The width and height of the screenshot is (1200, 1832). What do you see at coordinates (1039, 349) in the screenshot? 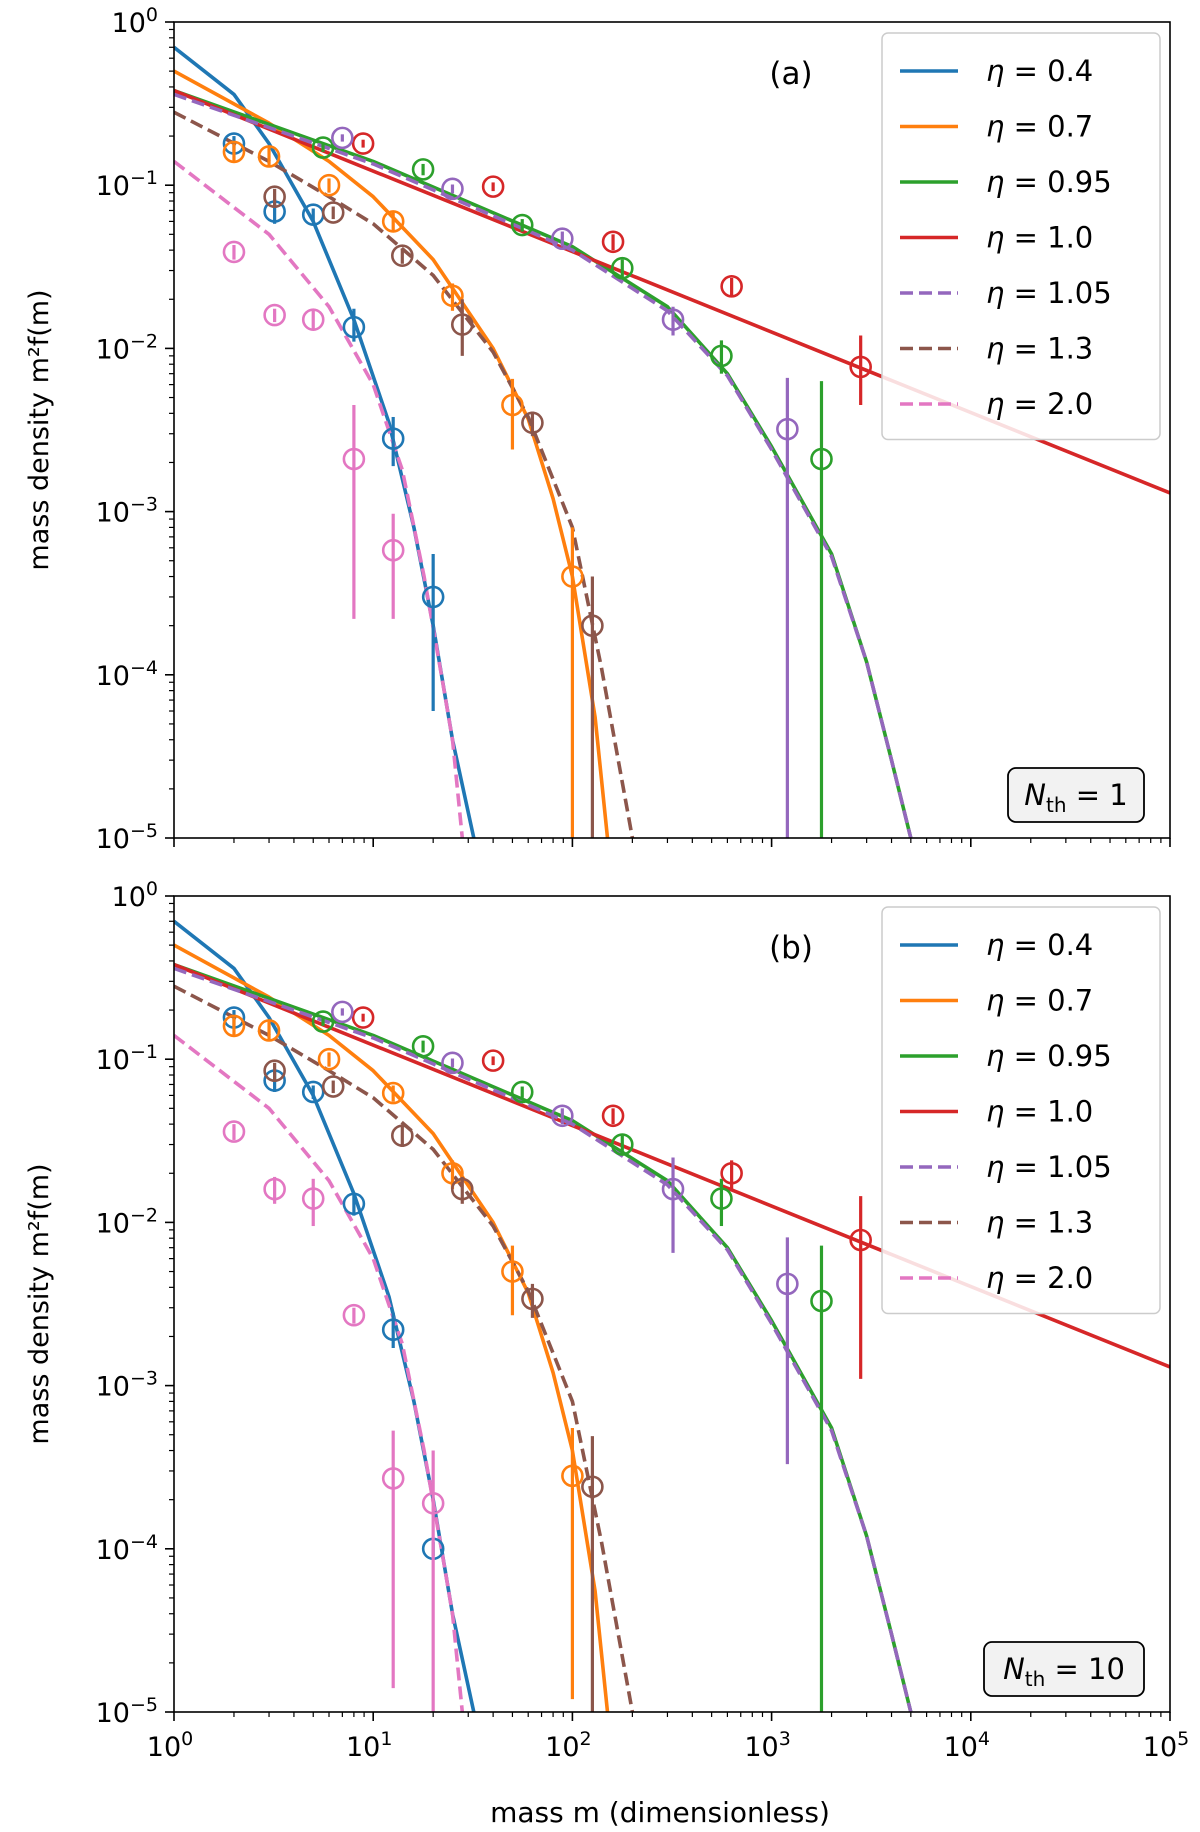
I see `legend-entry-label: η = 1.3` at bounding box center [1039, 349].